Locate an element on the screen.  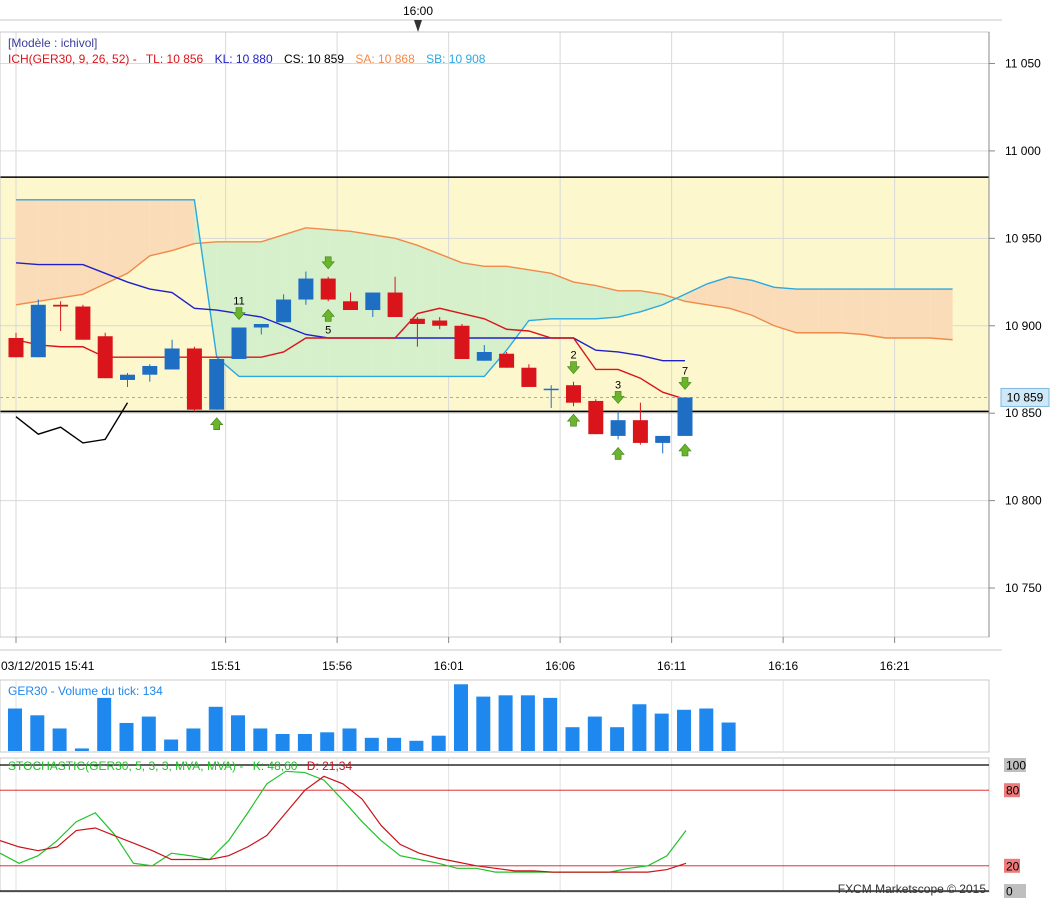
candlesticks is located at coordinates (350, 362).